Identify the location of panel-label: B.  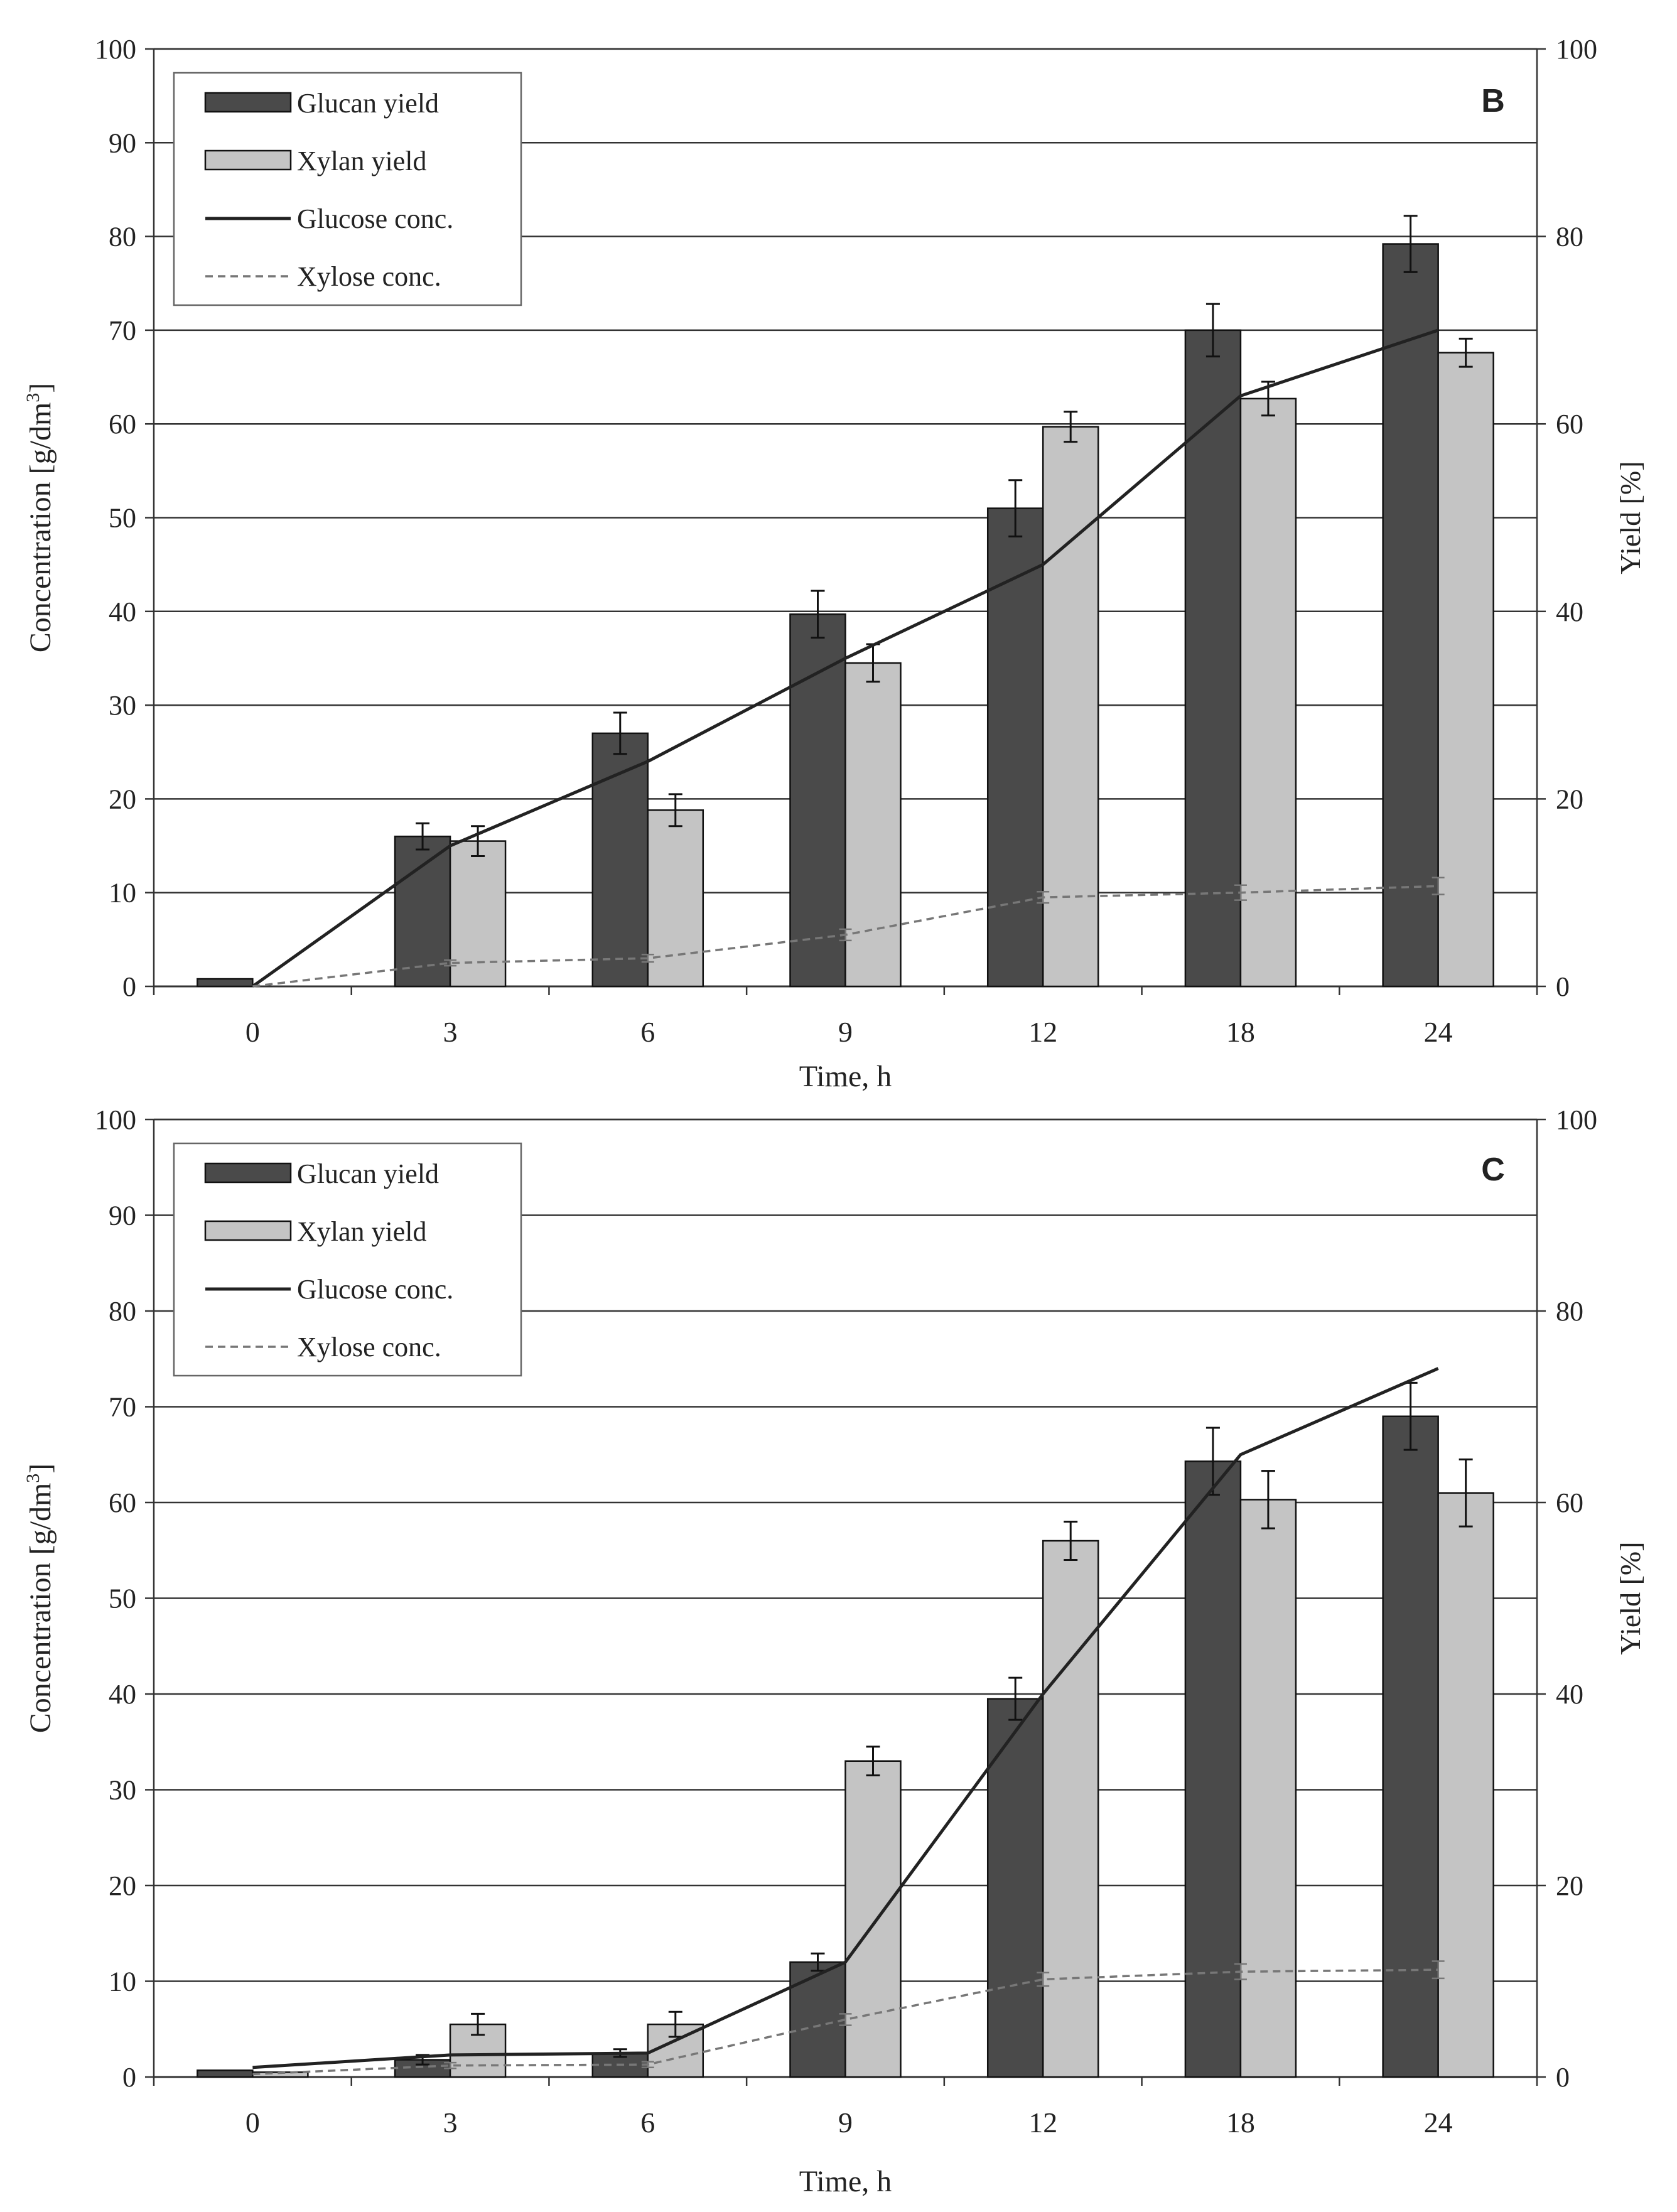
(1493, 101).